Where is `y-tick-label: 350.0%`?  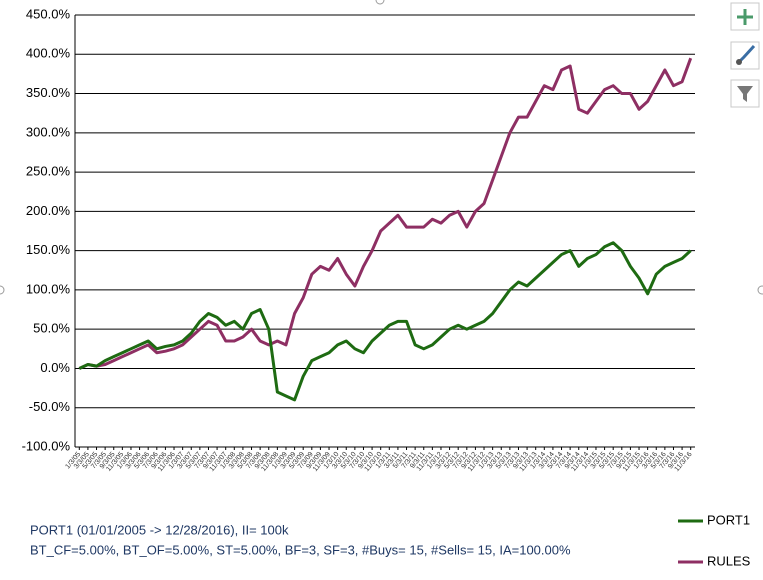
y-tick-label: 350.0% is located at coordinates (48, 92).